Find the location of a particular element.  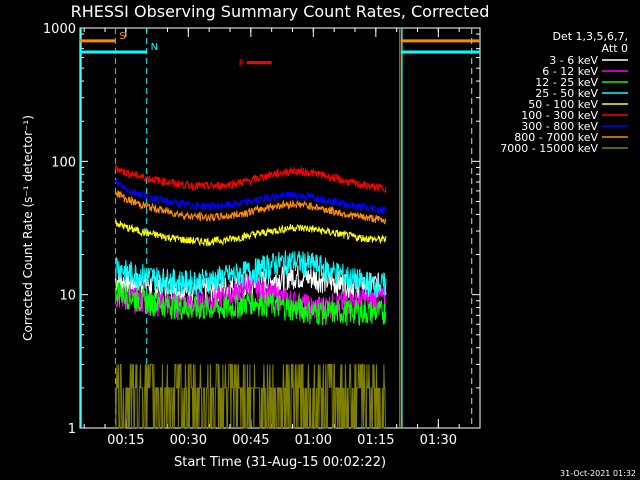

legend-header-line-2: Att 0 is located at coordinates (615, 48).